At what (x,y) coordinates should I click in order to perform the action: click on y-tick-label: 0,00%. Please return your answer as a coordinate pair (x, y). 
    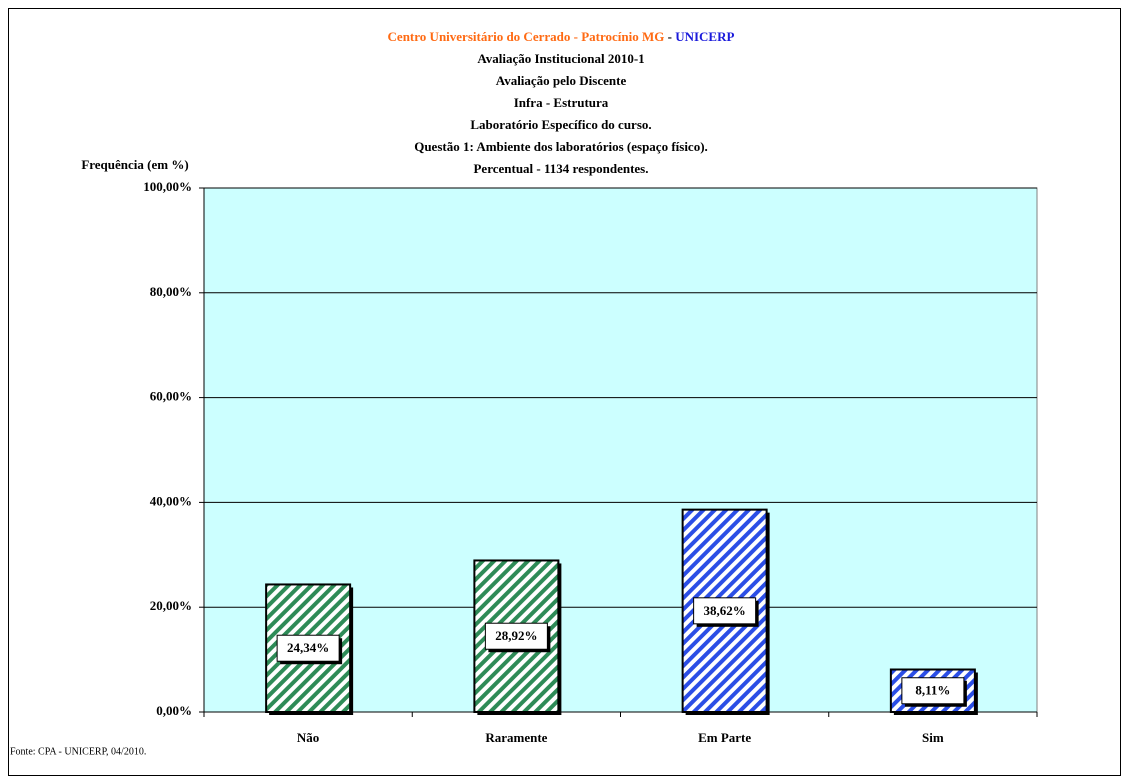
    Looking at the image, I should click on (174, 710).